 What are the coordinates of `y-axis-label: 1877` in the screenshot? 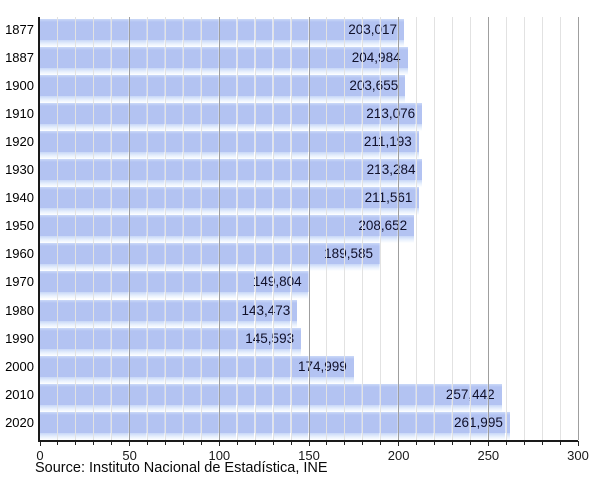 It's located at (19, 29).